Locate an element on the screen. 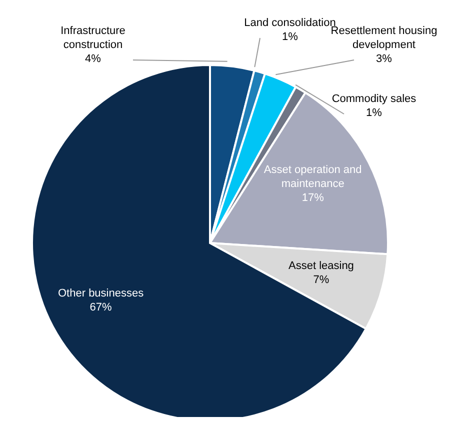 This screenshot has width=456, height=425. slice-label: Asset operation and maintenance is located at coordinates (313, 177).